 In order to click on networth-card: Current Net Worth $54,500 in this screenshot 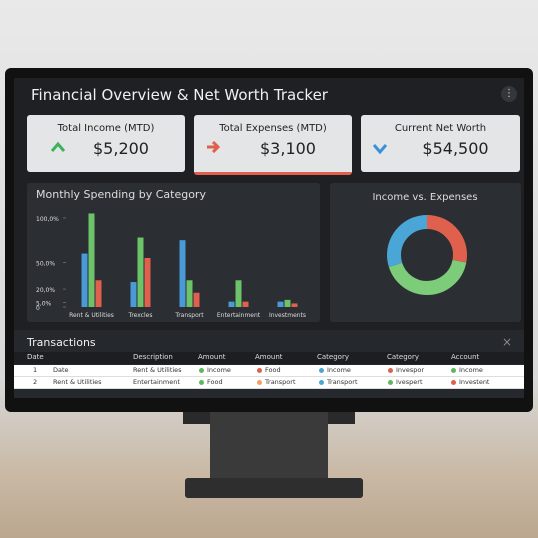, I will do `click(440, 143)`.